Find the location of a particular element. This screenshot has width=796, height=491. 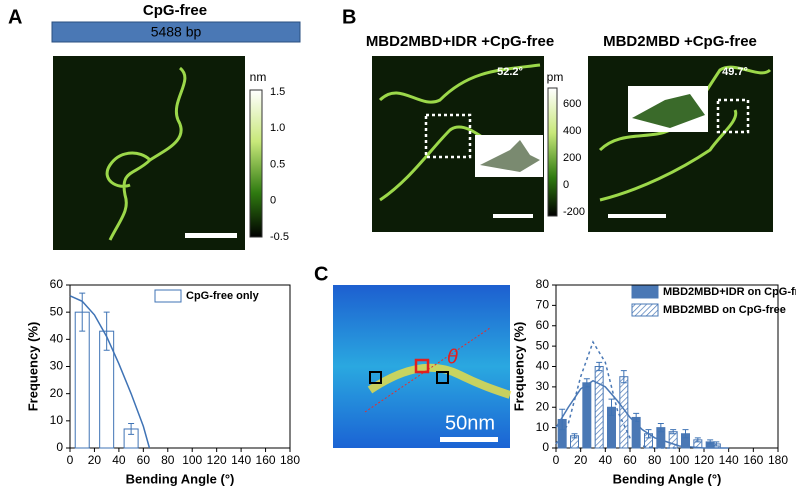

panel-label: A is located at coordinates (15, 17).